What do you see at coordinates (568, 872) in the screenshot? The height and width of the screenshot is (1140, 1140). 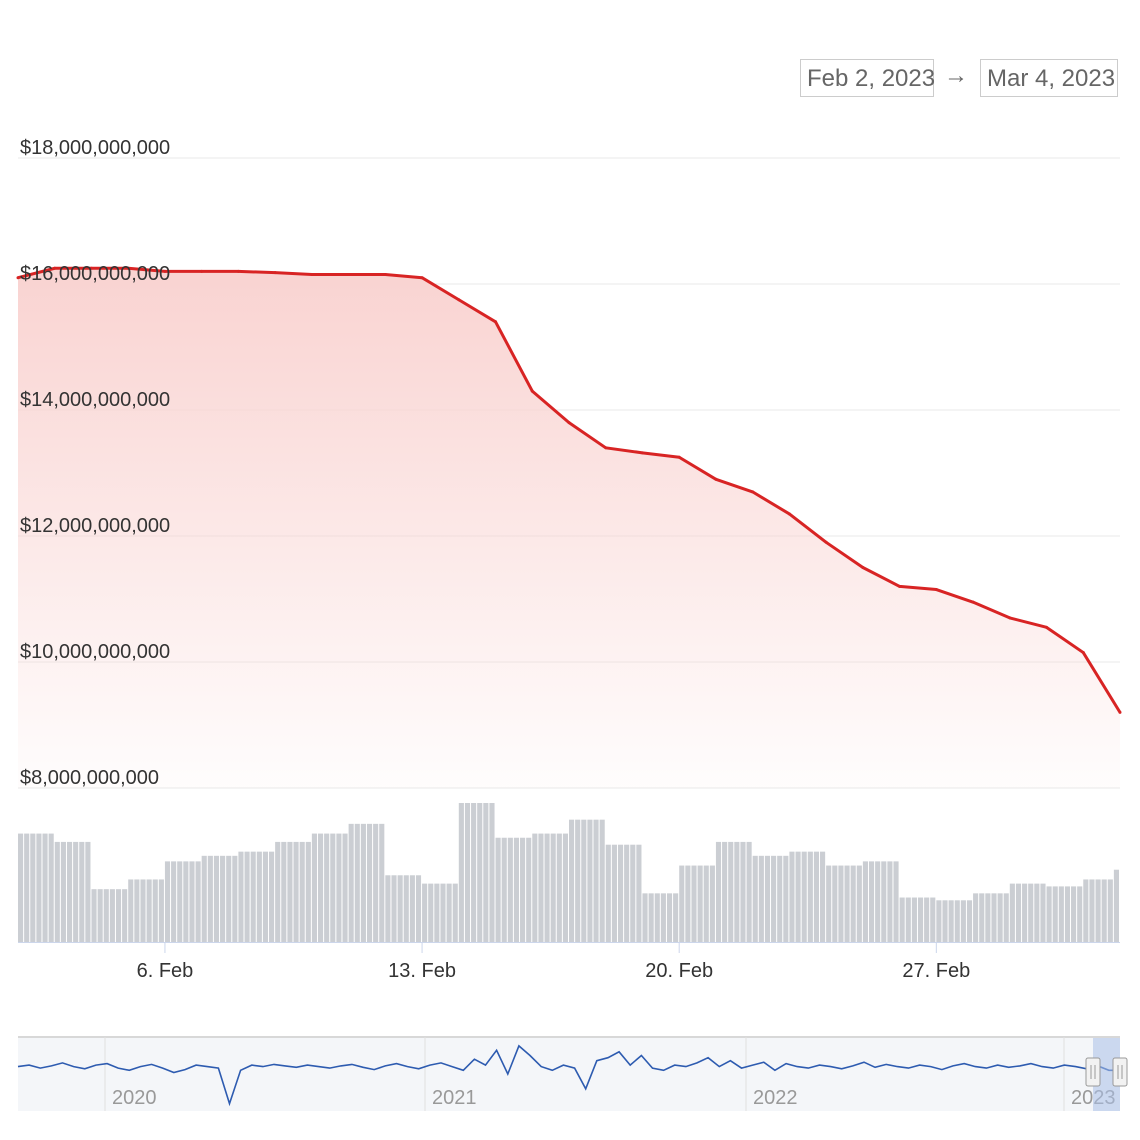 I see `volume-bars` at bounding box center [568, 872].